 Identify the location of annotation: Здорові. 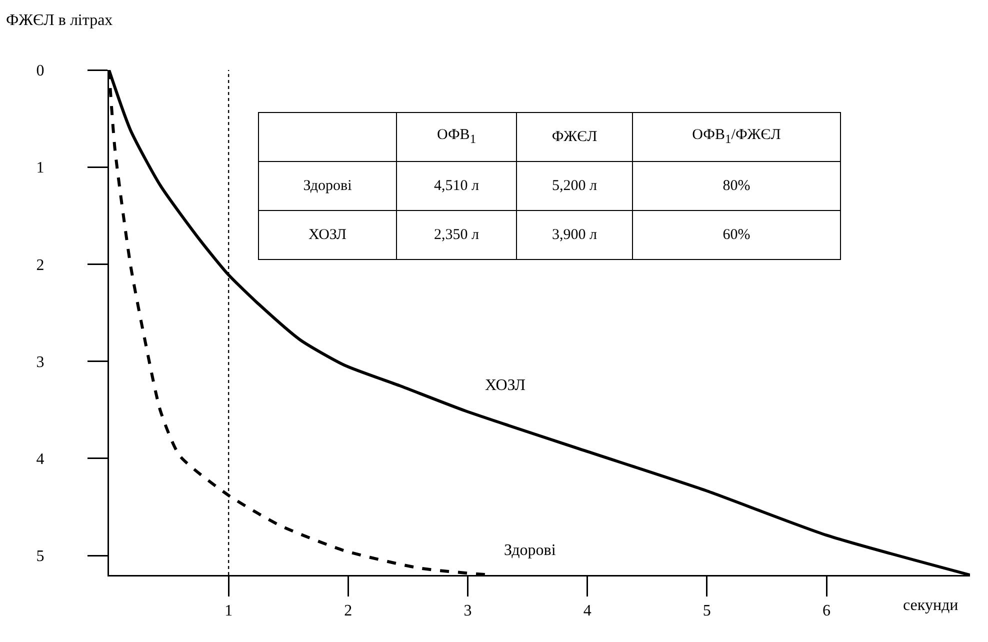
(327, 186).